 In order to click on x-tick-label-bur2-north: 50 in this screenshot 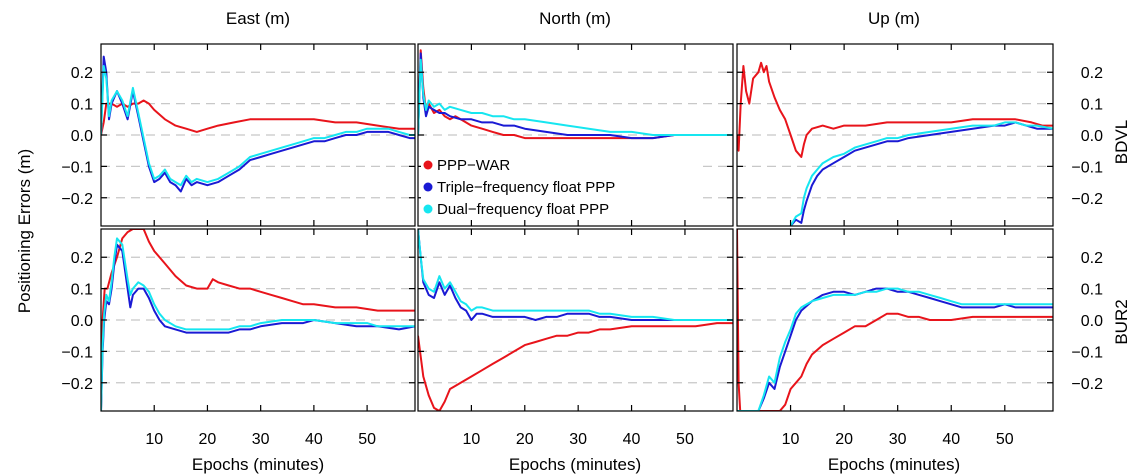, I will do `click(685, 439)`.